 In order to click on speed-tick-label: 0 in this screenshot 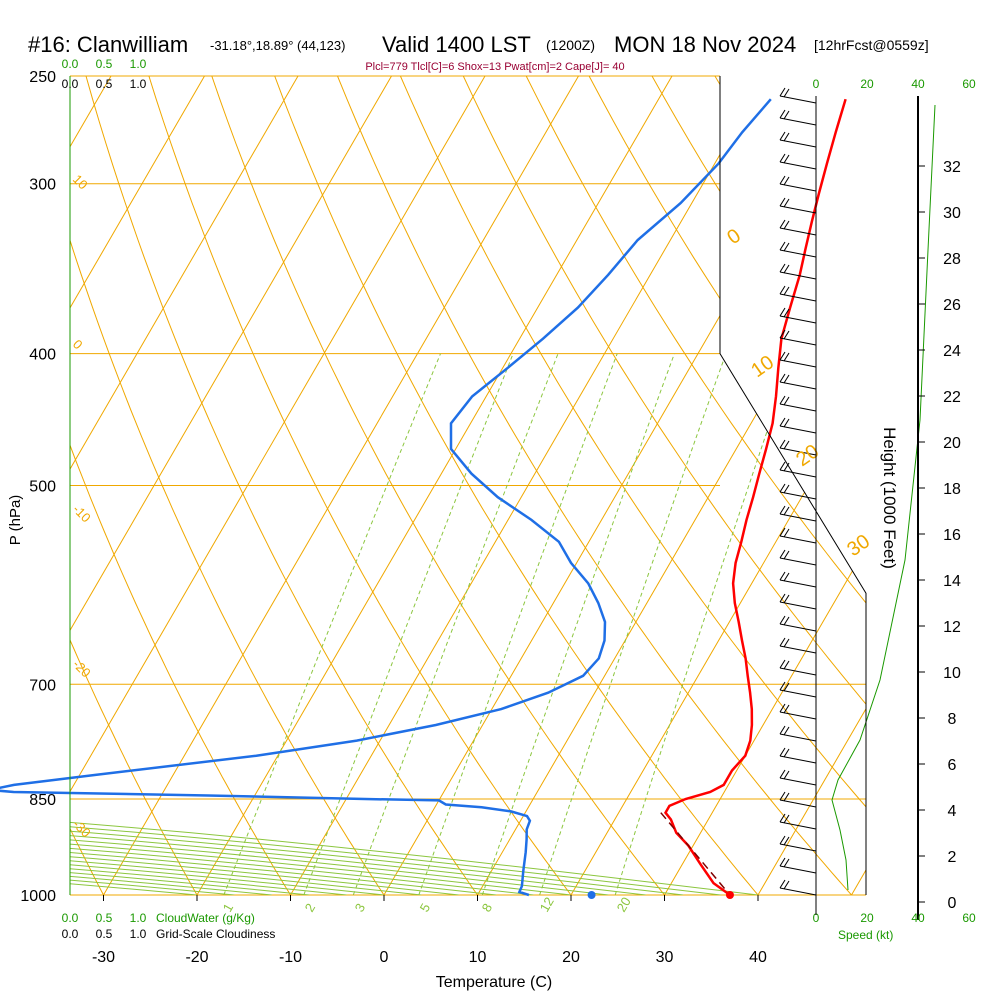, I will do `click(816, 84)`.